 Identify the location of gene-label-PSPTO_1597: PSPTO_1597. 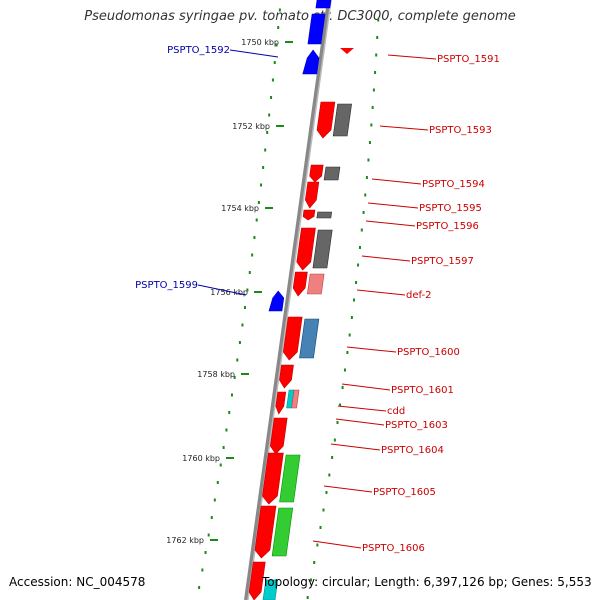
(442, 261).